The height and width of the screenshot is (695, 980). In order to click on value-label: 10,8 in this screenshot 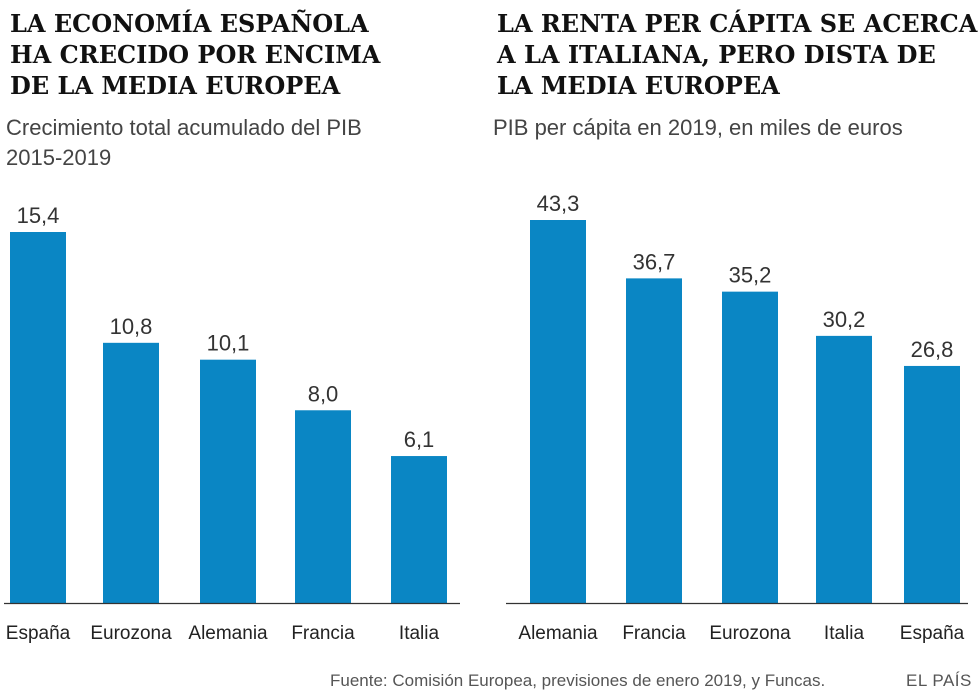, I will do `click(131, 326)`.